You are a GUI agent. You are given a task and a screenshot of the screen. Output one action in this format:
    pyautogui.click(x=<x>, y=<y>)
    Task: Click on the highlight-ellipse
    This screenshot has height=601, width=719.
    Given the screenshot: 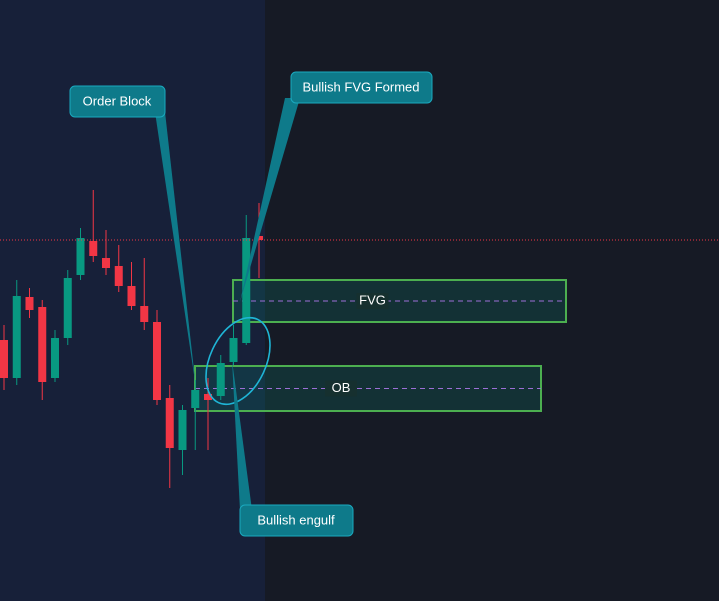 What is the action you would take?
    pyautogui.click(x=238, y=361)
    